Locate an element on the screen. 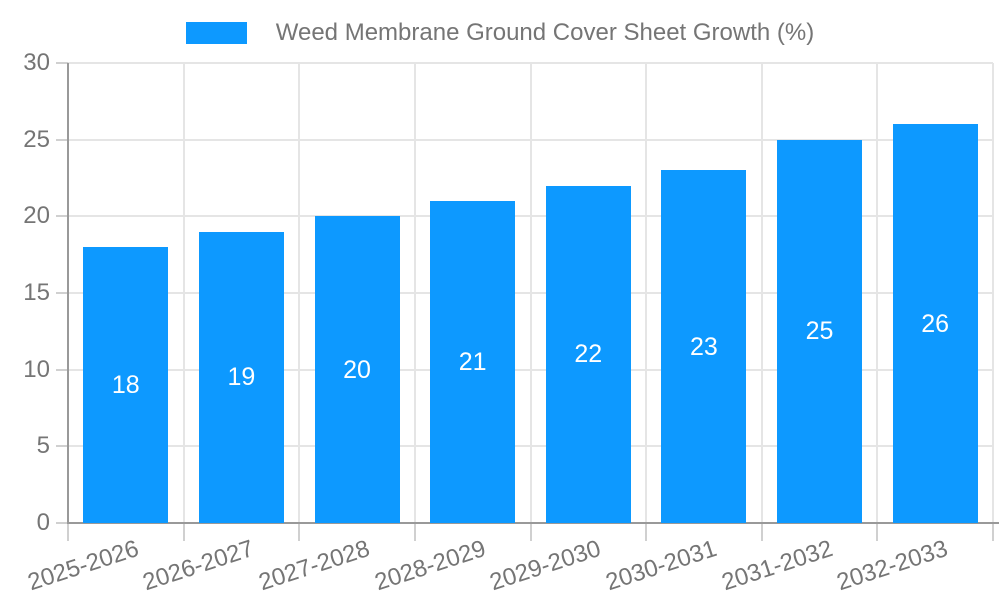 This screenshot has width=1000, height=600. x-axis-line is located at coordinates (533, 523).